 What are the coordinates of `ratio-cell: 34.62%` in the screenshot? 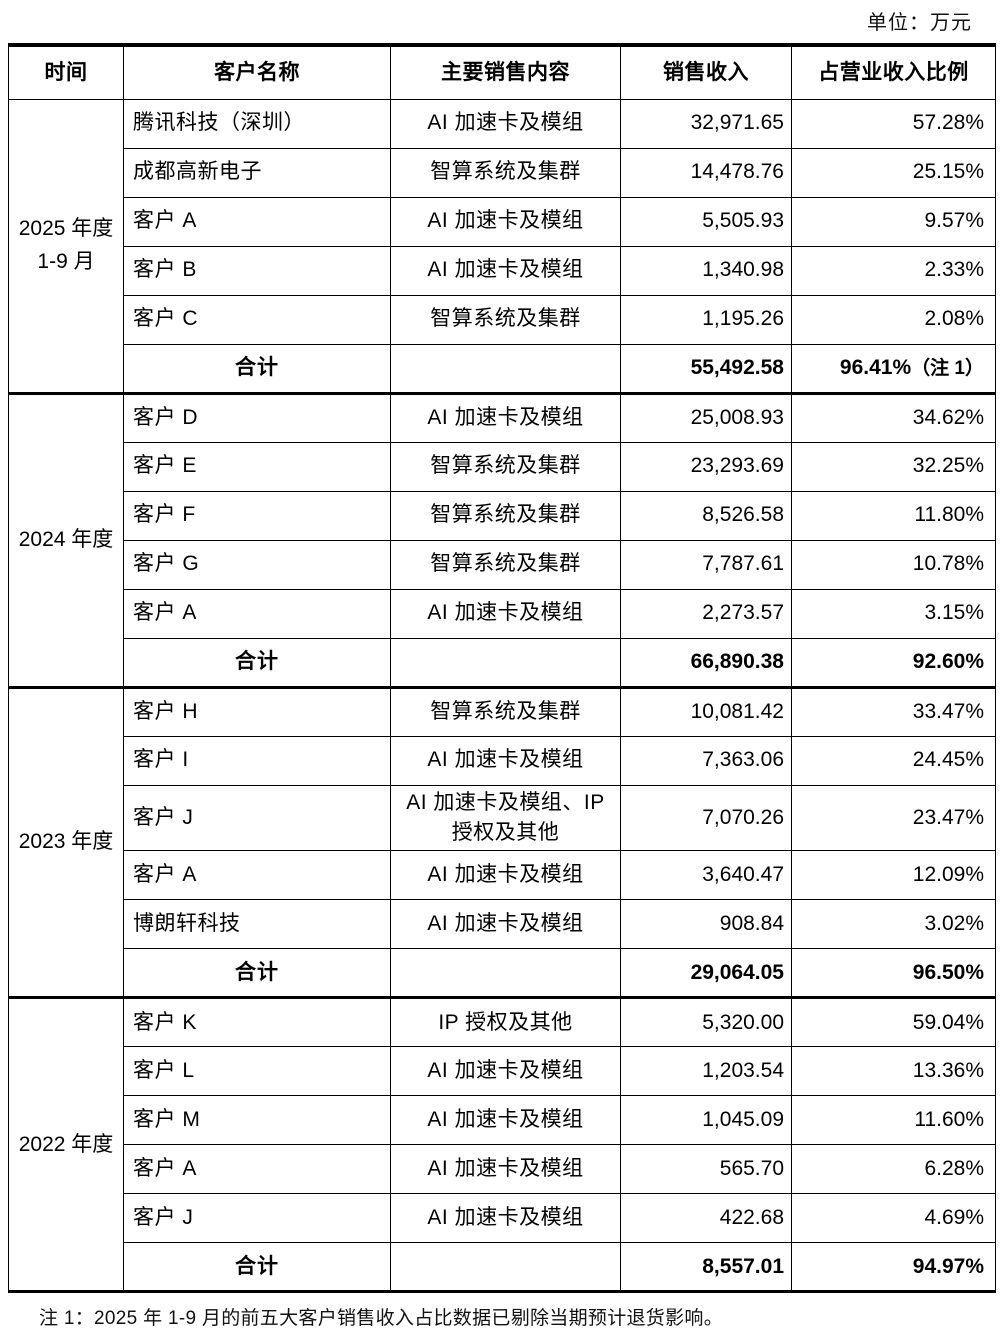 It's located at (893, 417).